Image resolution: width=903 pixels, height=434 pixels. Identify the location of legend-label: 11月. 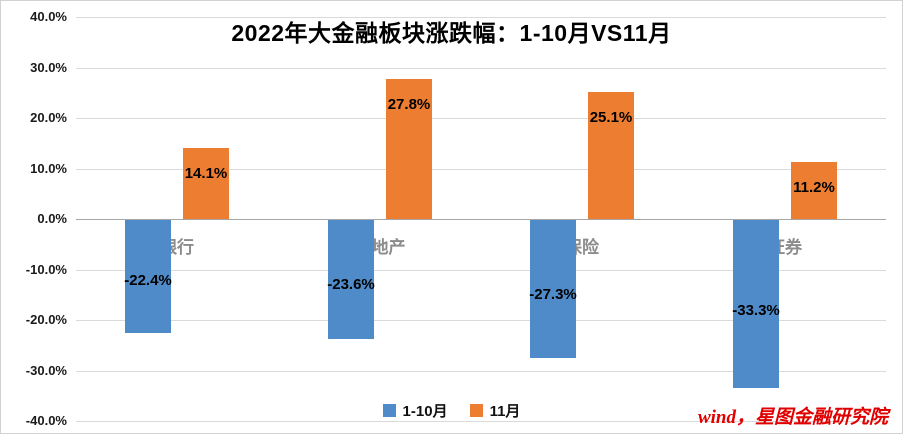
(505, 411).